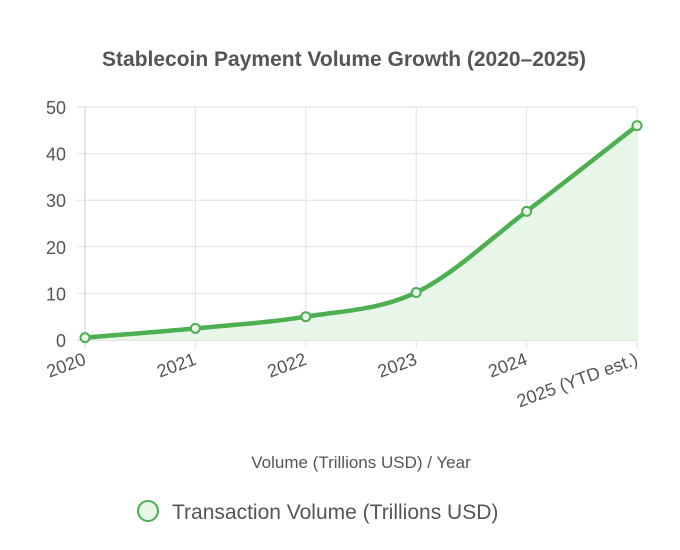  Describe the element at coordinates (176, 365) in the screenshot. I see `x-tick-label: 2021` at that location.